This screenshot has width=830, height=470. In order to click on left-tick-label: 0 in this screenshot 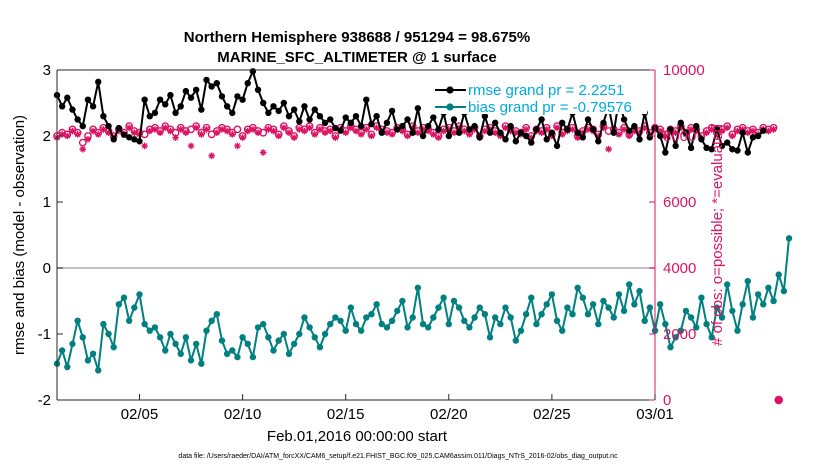, I will do `click(47, 268)`.